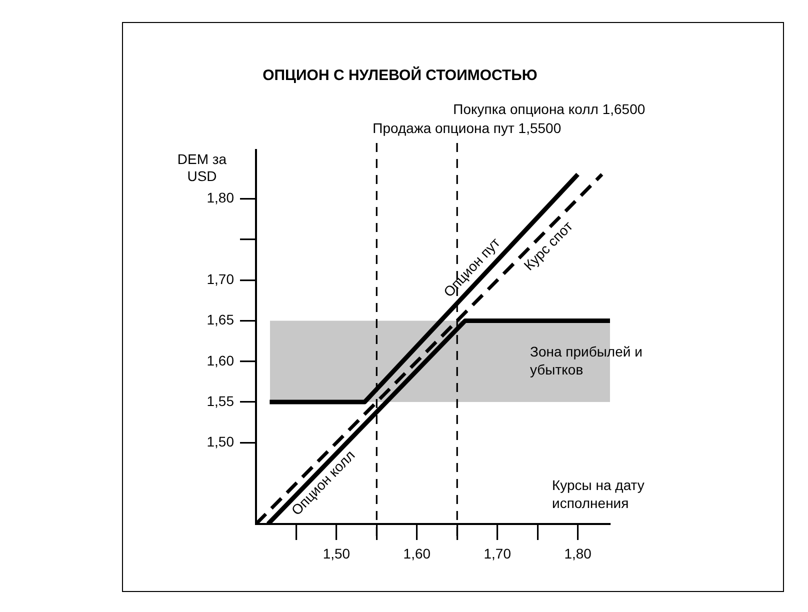 The image size is (808, 612). I want to click on band-label: Зона прибылей и убытков, so click(586, 360).